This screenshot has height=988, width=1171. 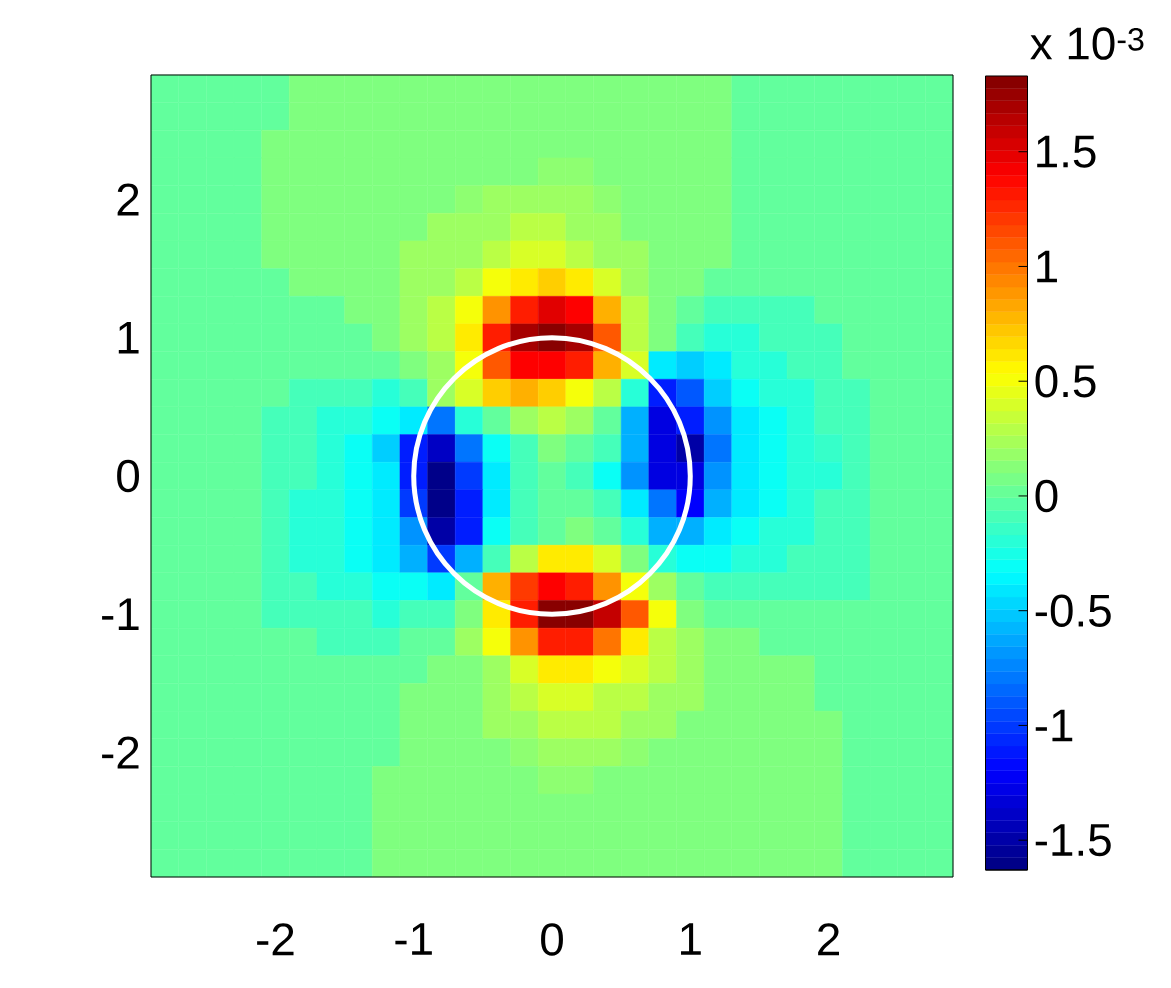 What do you see at coordinates (128, 476) in the screenshot?
I see `y-tick-label: 0` at bounding box center [128, 476].